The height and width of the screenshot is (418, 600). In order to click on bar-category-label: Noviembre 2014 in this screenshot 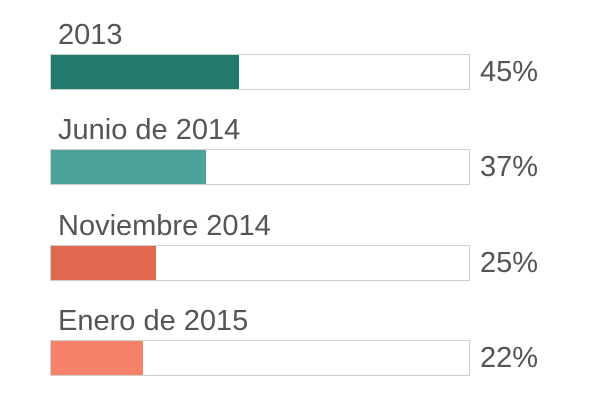, I will do `click(164, 226)`.